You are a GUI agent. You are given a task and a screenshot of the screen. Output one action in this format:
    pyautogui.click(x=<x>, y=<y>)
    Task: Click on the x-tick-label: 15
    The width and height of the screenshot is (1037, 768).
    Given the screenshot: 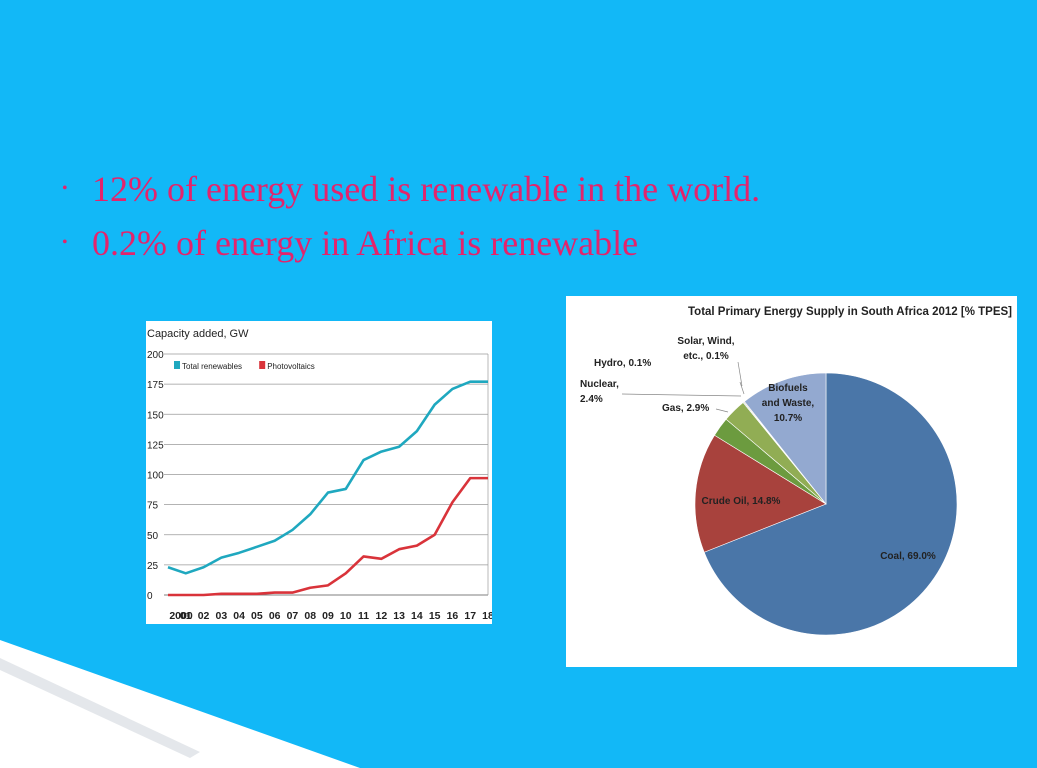 What is the action you would take?
    pyautogui.click(x=435, y=616)
    